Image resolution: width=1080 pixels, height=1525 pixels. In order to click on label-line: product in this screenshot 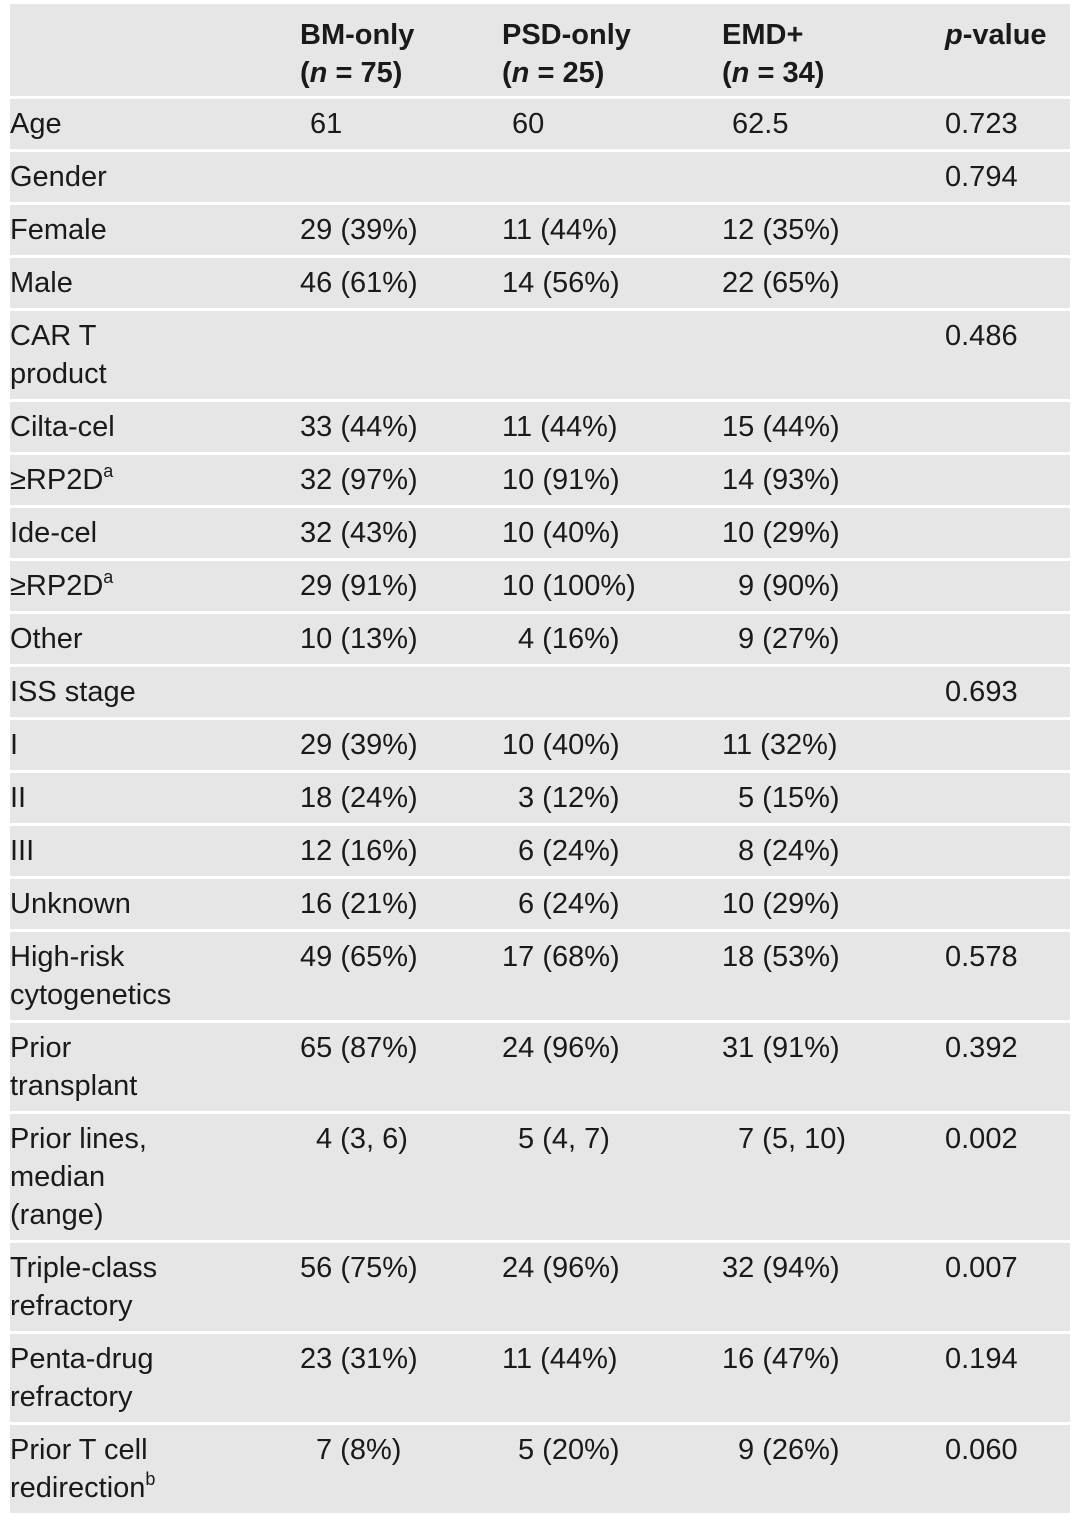, I will do `click(155, 374)`.